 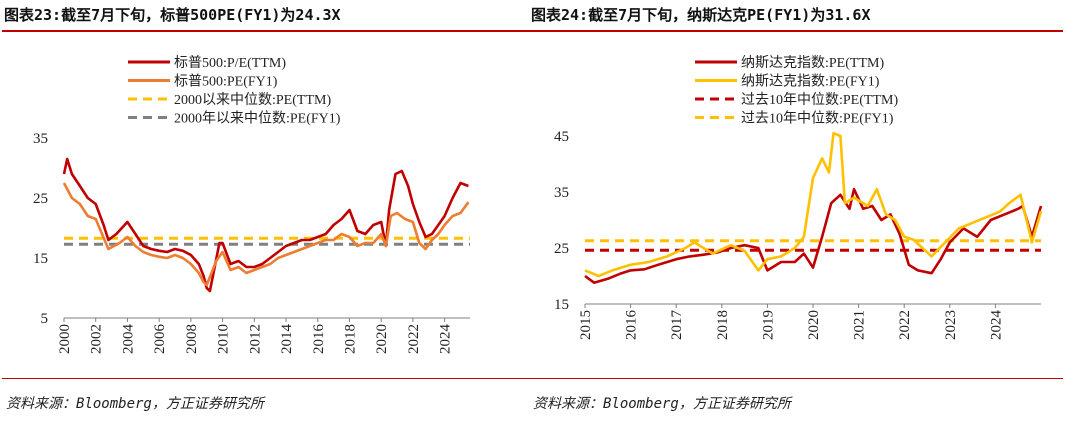 I want to click on legend-label: 纳斯达克指数:PE(FY1), so click(x=810, y=82).